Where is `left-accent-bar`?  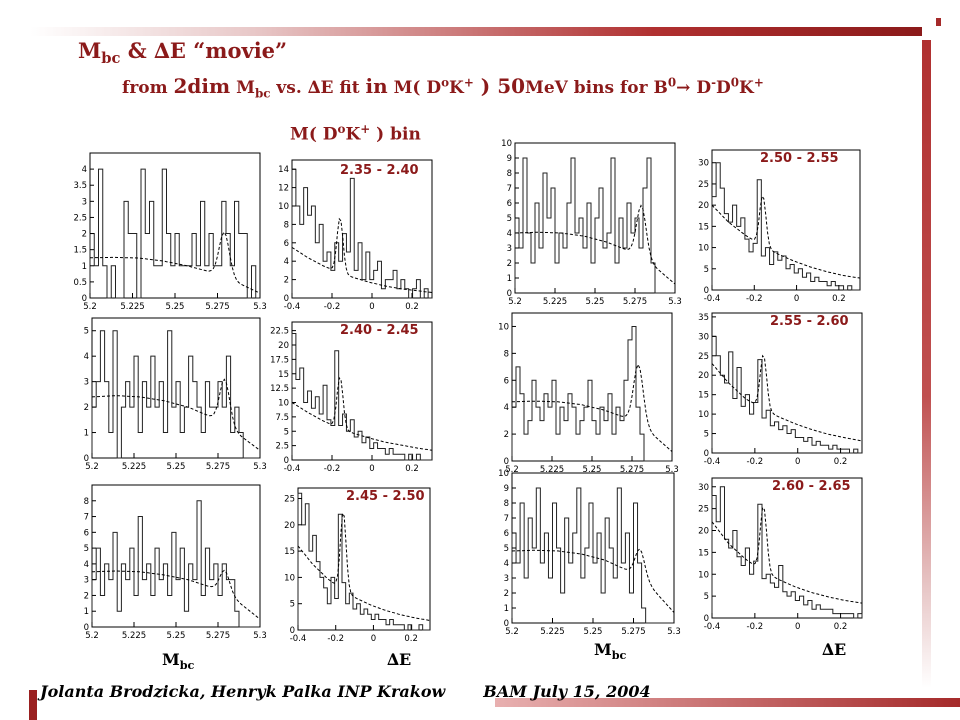
left-accent-bar is located at coordinates (33, 705).